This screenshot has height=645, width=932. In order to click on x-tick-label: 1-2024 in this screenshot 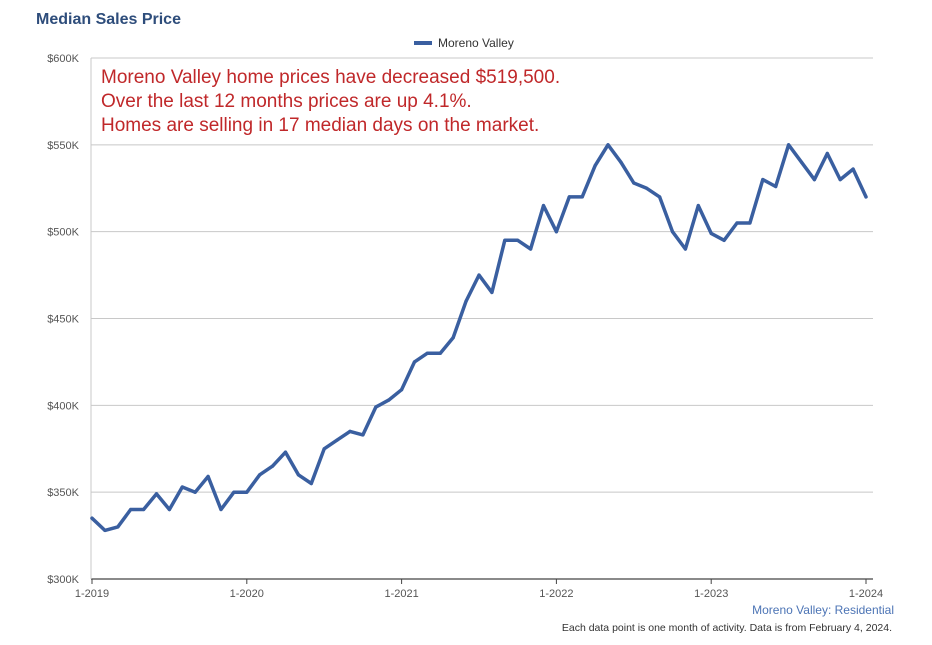, I will do `click(866, 594)`.